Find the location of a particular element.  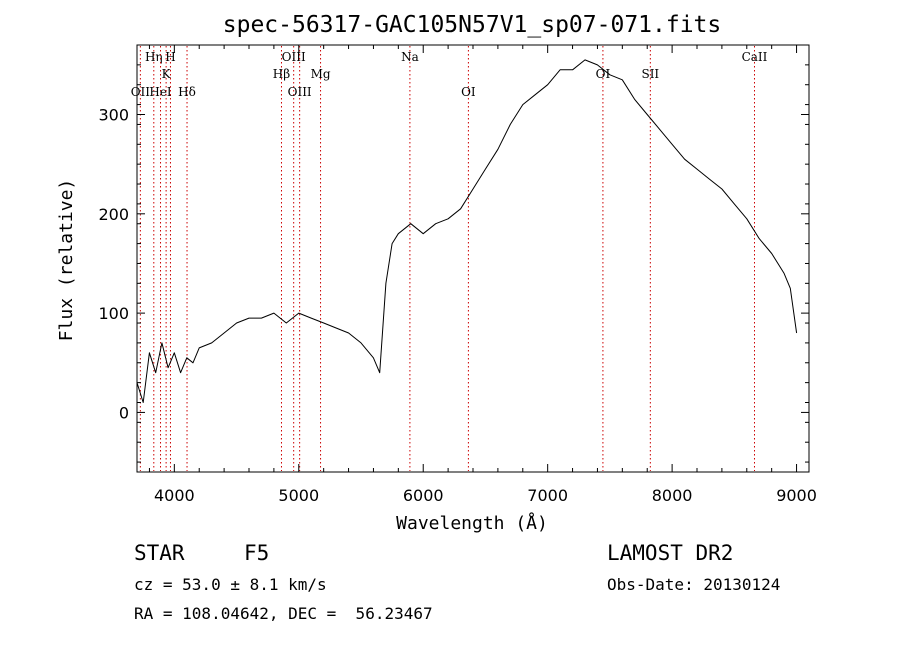

y-tick-label: 200 is located at coordinates (113, 214).